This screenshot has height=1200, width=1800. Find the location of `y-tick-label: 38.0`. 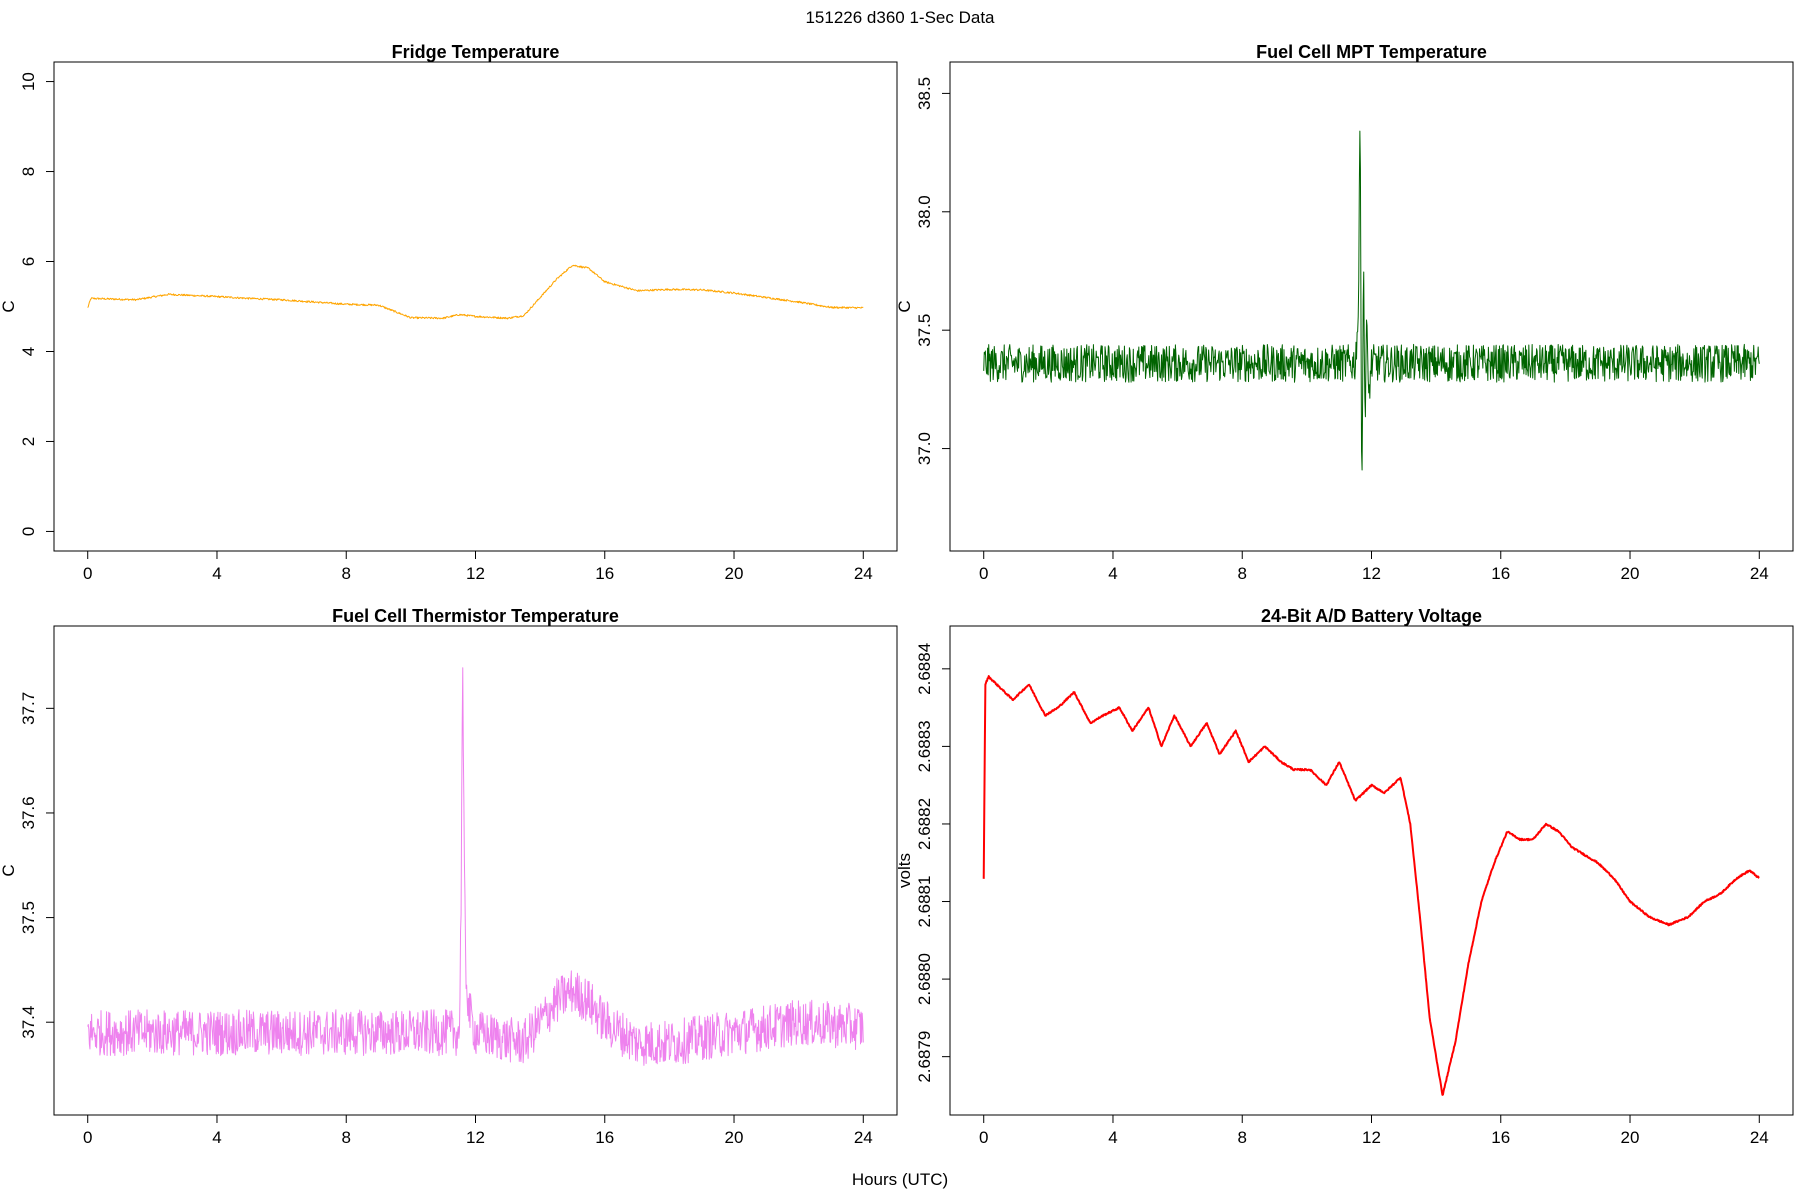

y-tick-label: 38.0 is located at coordinates (924, 211).